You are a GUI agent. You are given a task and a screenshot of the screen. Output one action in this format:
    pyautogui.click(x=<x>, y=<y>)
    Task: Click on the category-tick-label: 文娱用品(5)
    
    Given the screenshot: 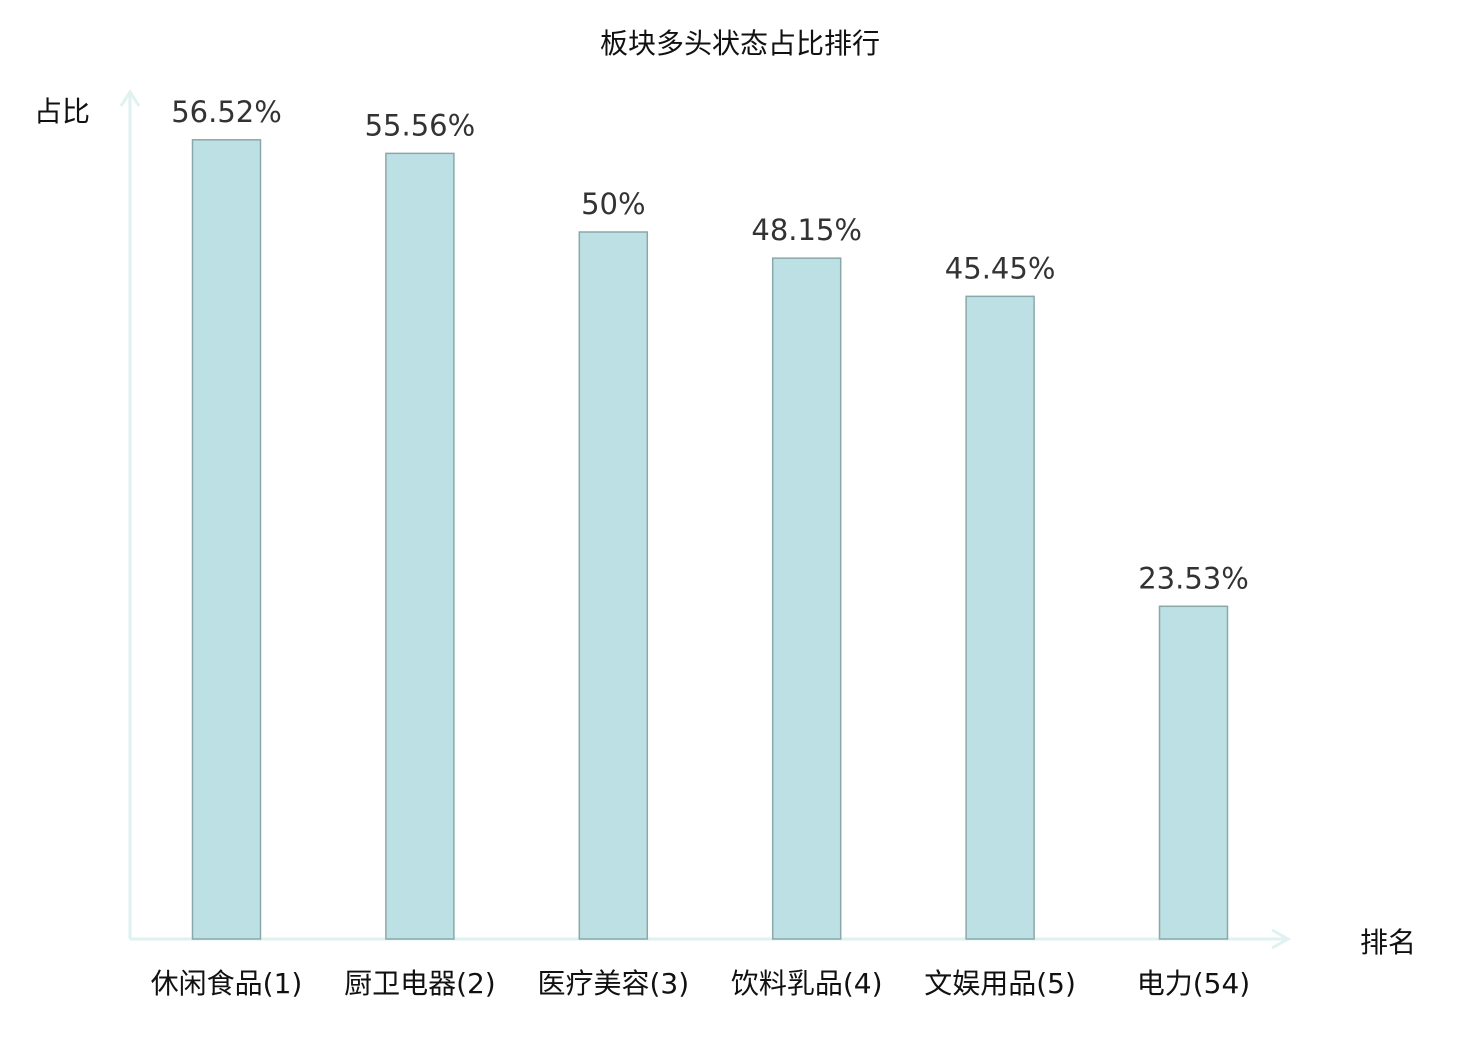 What is the action you would take?
    pyautogui.click(x=1000, y=983)
    